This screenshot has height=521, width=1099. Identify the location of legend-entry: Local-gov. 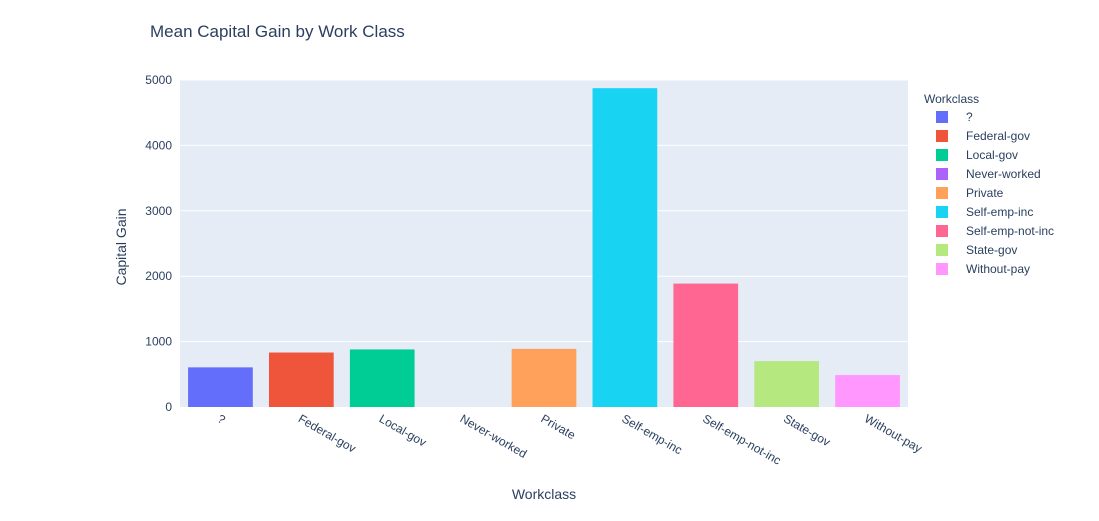
(992, 155).